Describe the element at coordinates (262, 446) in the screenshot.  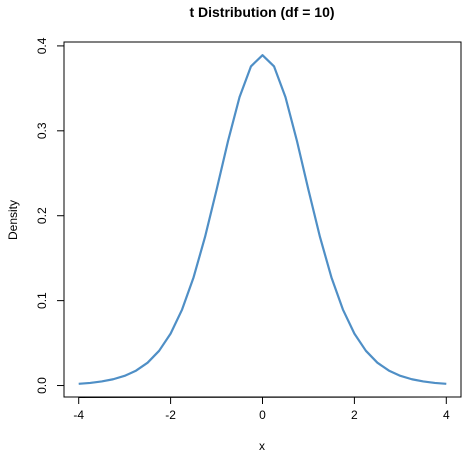
I see `x-axis-title: x` at that location.